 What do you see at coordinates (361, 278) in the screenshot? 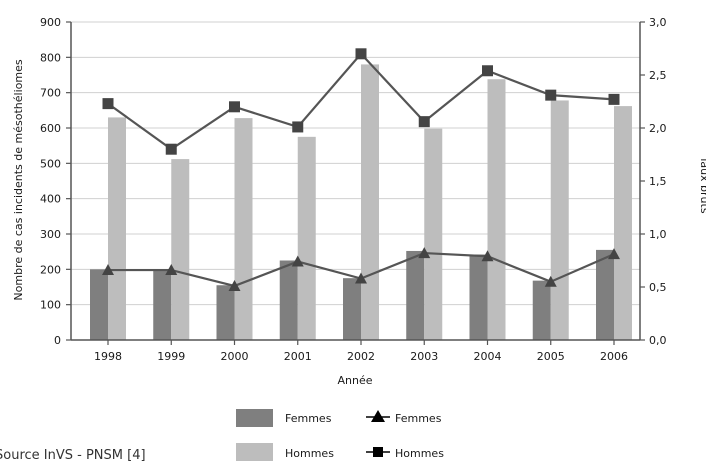
I see `point-femmes-2002` at bounding box center [361, 278].